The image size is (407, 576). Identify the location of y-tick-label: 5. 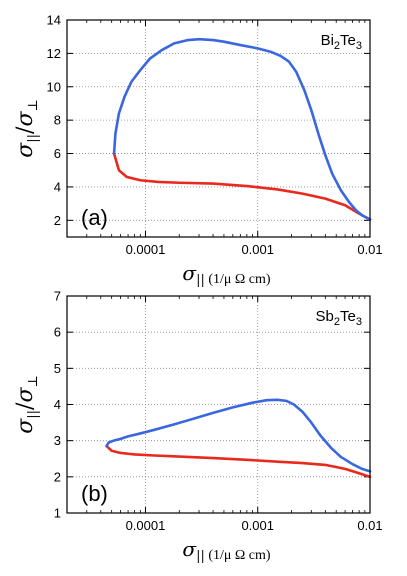
(57, 368).